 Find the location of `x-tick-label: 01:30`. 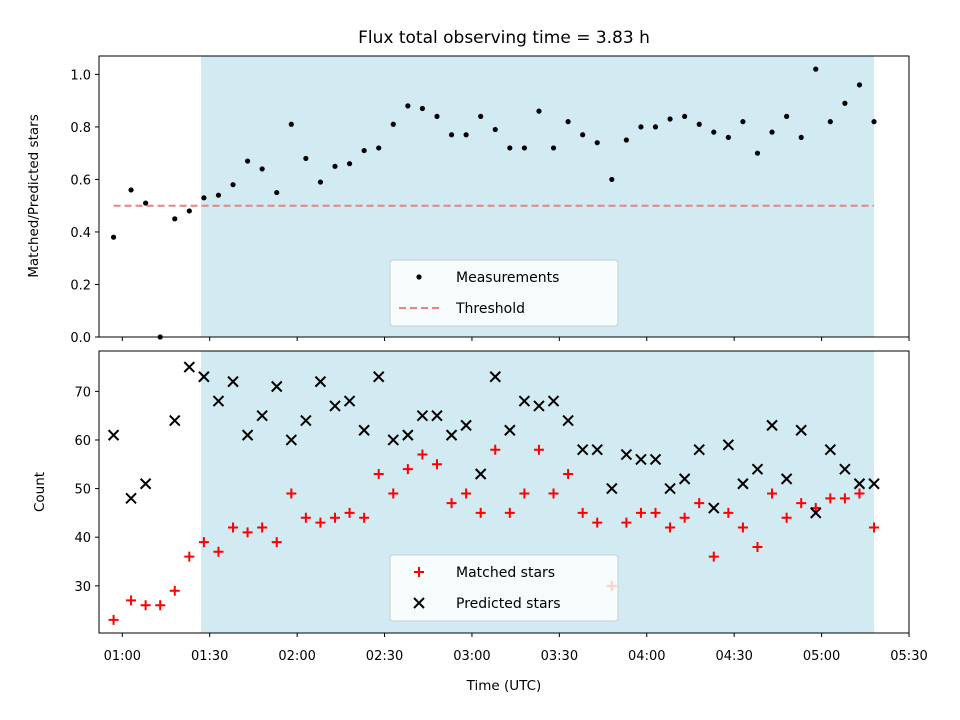

x-tick-label: 01:30 is located at coordinates (209, 656).